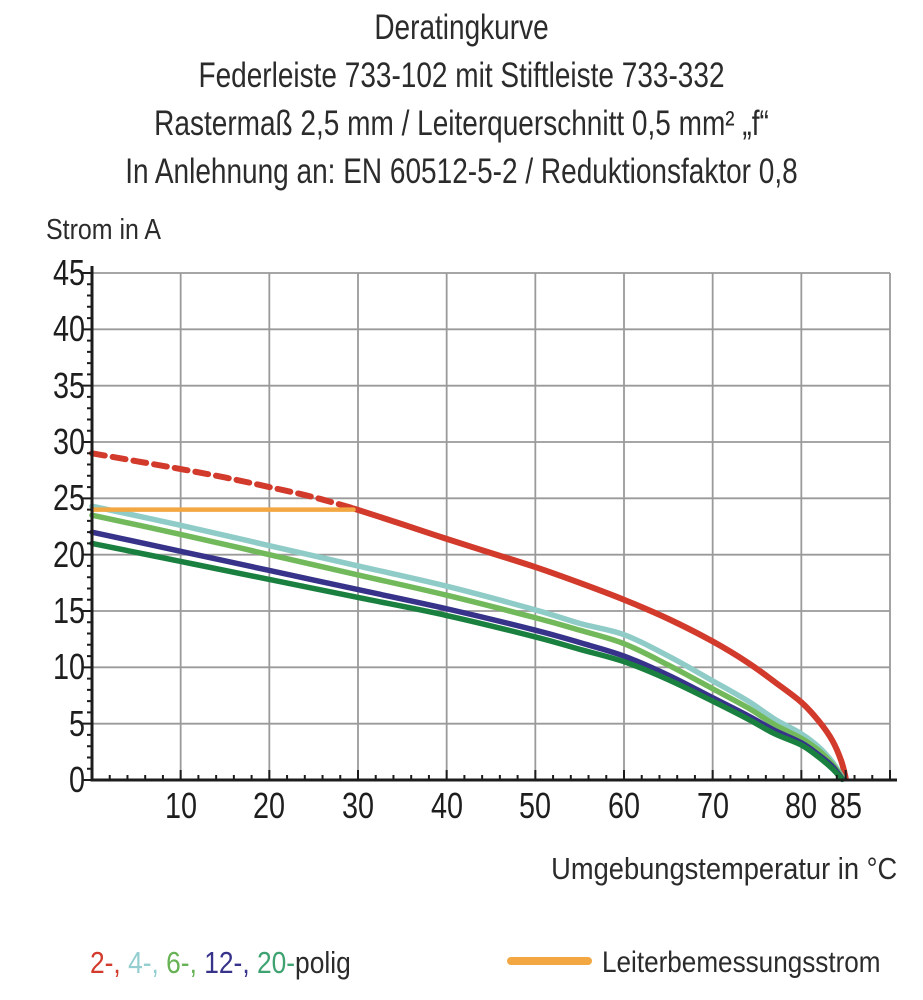  I want to click on x-tick-label-85: 85, so click(845, 805).